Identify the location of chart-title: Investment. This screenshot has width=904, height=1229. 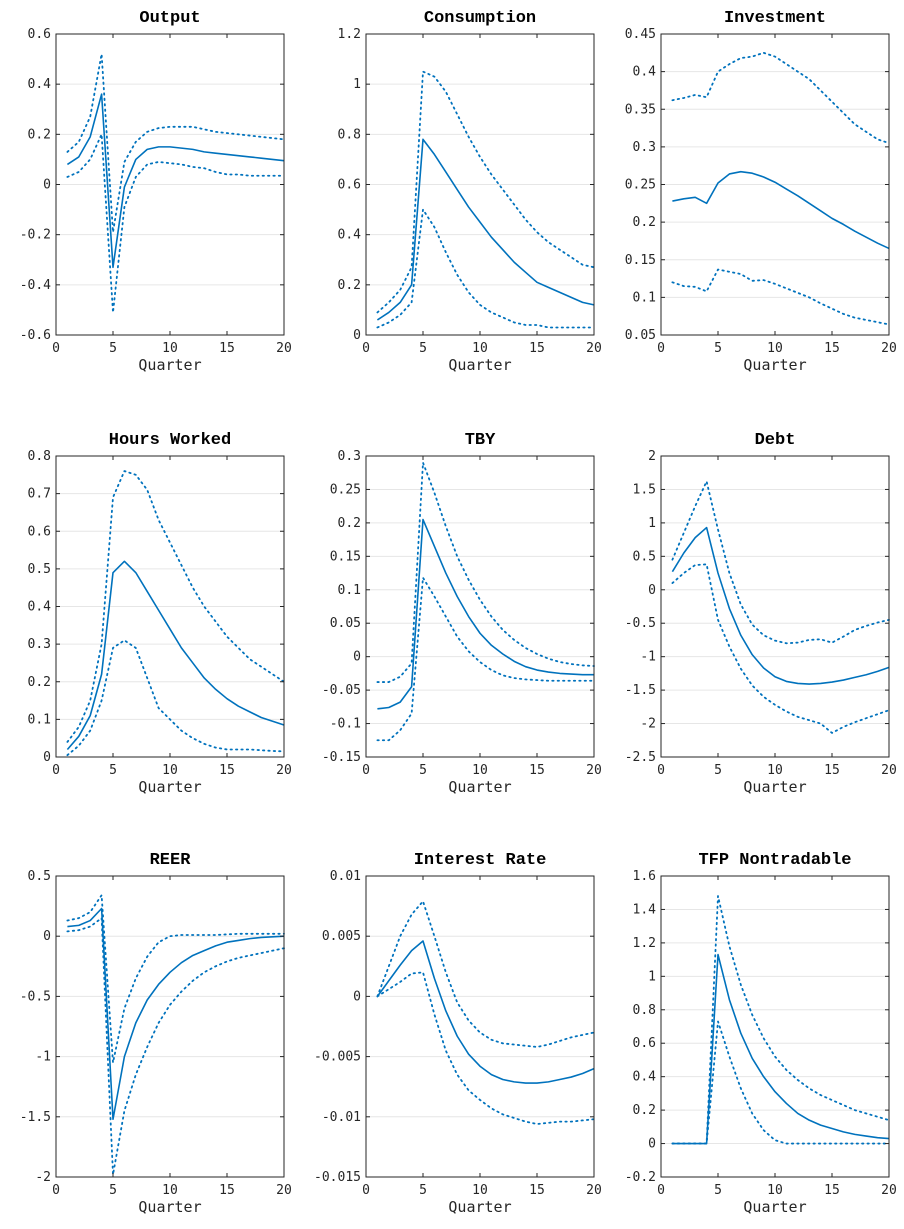
(775, 18).